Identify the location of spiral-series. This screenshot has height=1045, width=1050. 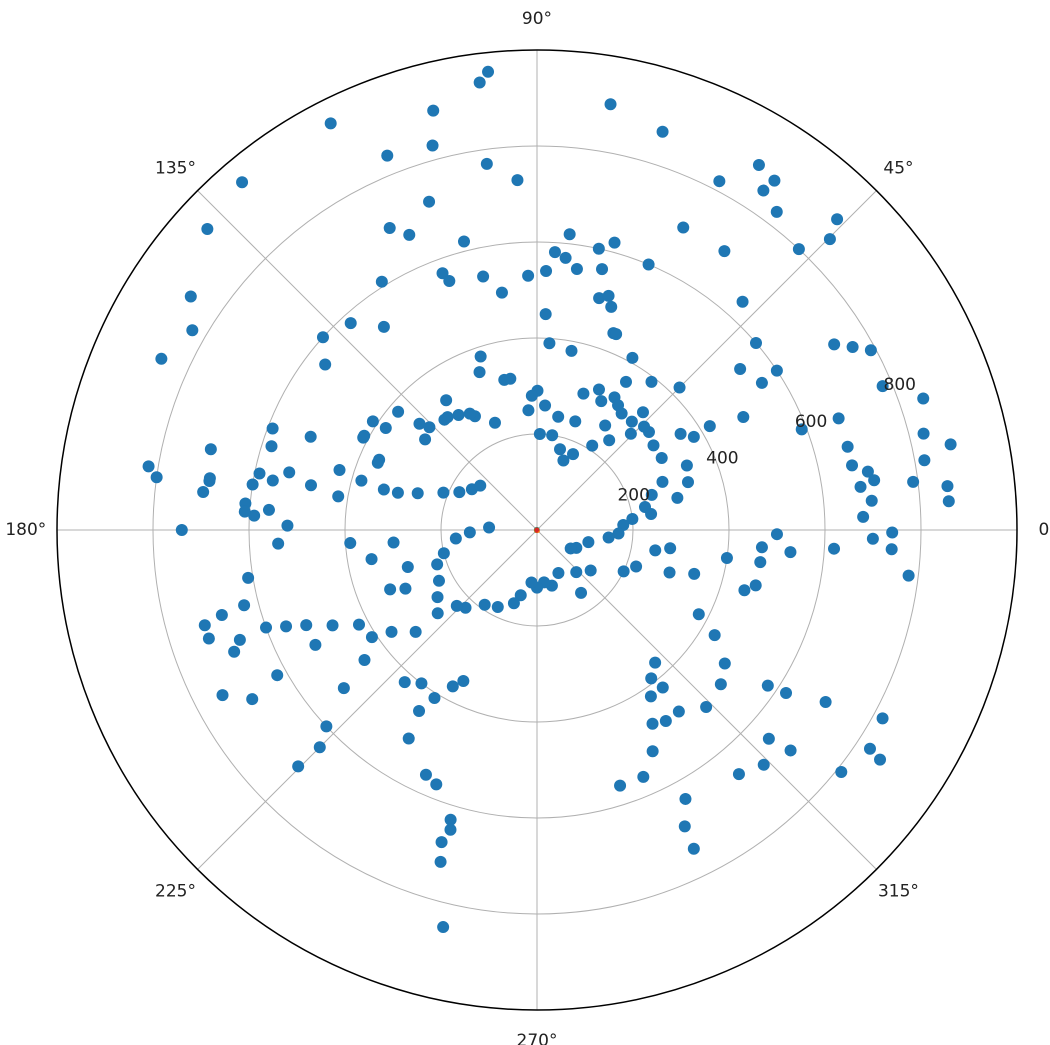
(536, 530).